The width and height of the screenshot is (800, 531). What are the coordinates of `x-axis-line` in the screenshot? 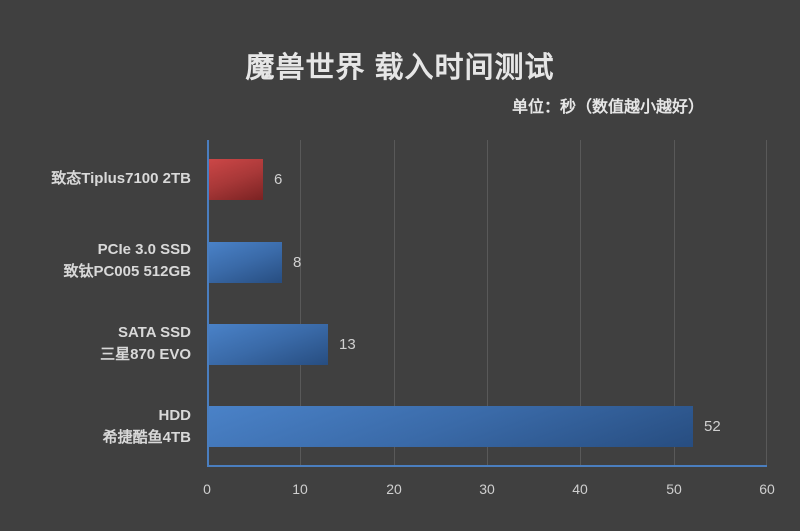 It's located at (487, 466).